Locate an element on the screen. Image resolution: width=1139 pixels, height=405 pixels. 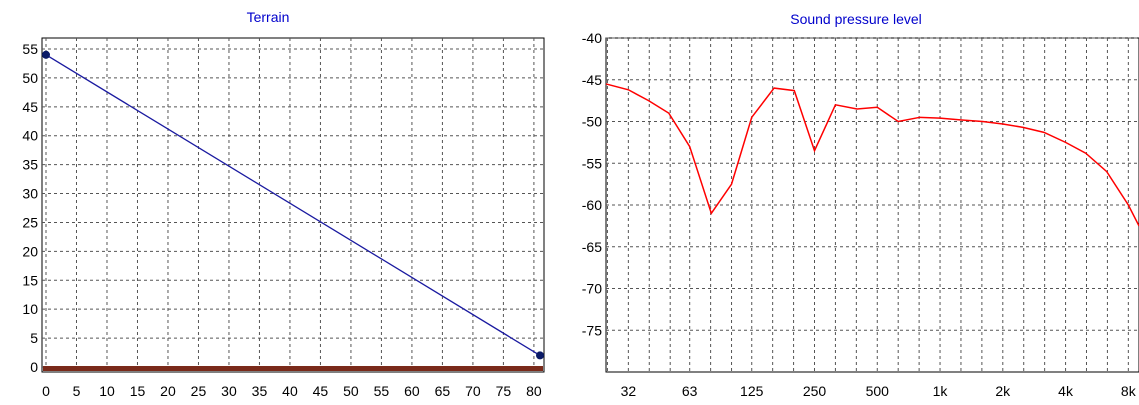
spl-y-tick-label: -65 is located at coordinates (592, 247).